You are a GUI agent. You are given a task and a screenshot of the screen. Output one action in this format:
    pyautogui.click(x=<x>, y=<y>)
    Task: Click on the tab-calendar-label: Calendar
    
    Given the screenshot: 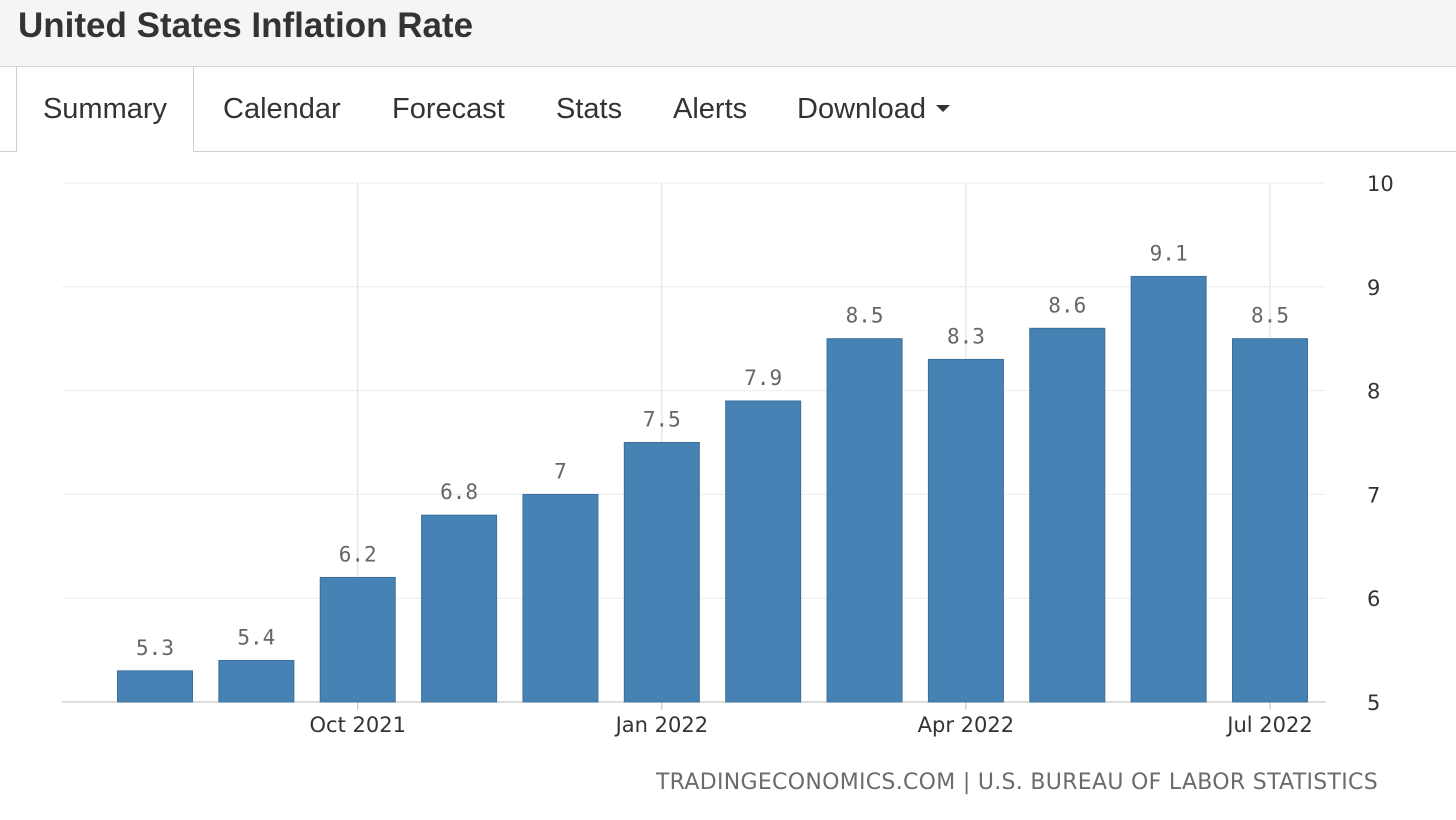 What is the action you would take?
    pyautogui.click(x=282, y=109)
    